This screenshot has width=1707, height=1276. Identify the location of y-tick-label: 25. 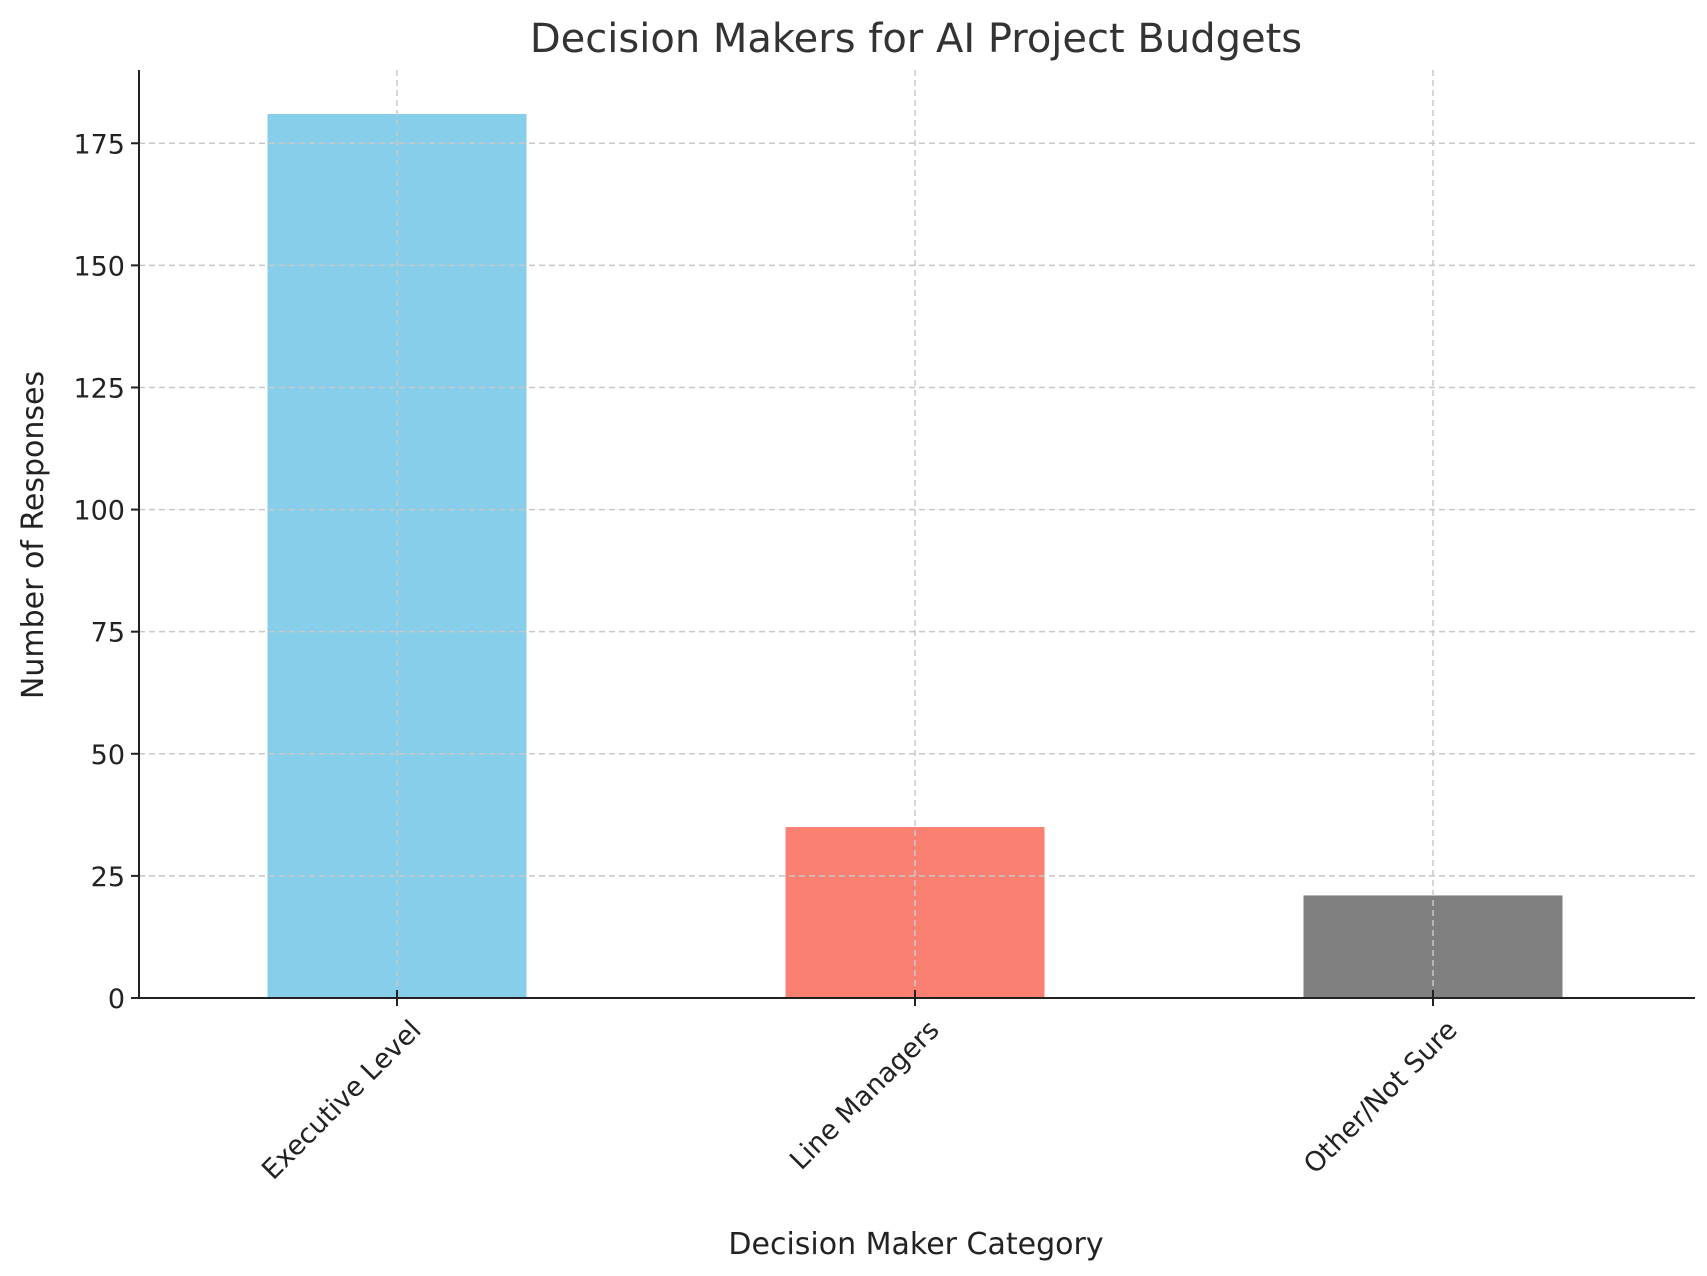
(108, 877).